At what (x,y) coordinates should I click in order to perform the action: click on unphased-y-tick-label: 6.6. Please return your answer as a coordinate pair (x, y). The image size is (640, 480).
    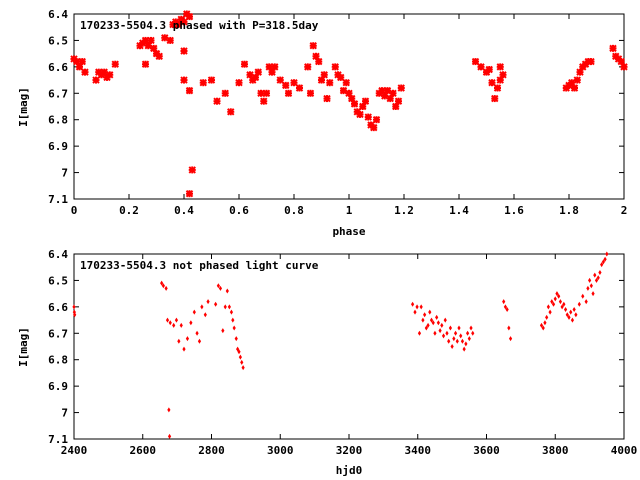
    Looking at the image, I should click on (58, 307).